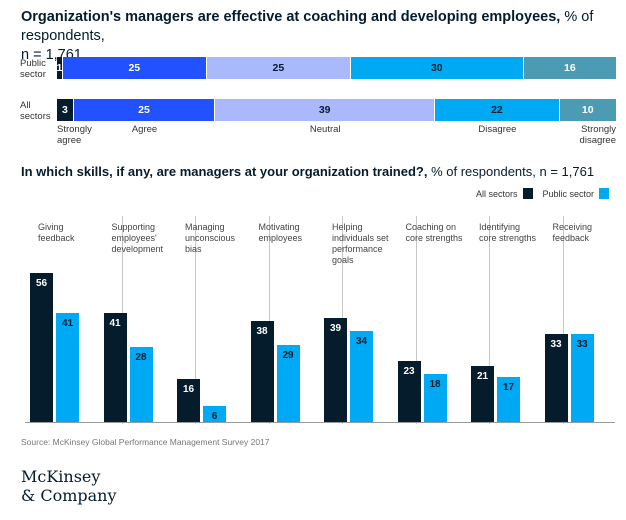  Describe the element at coordinates (497, 193) in the screenshot. I see `legend-label: All sectors` at that location.